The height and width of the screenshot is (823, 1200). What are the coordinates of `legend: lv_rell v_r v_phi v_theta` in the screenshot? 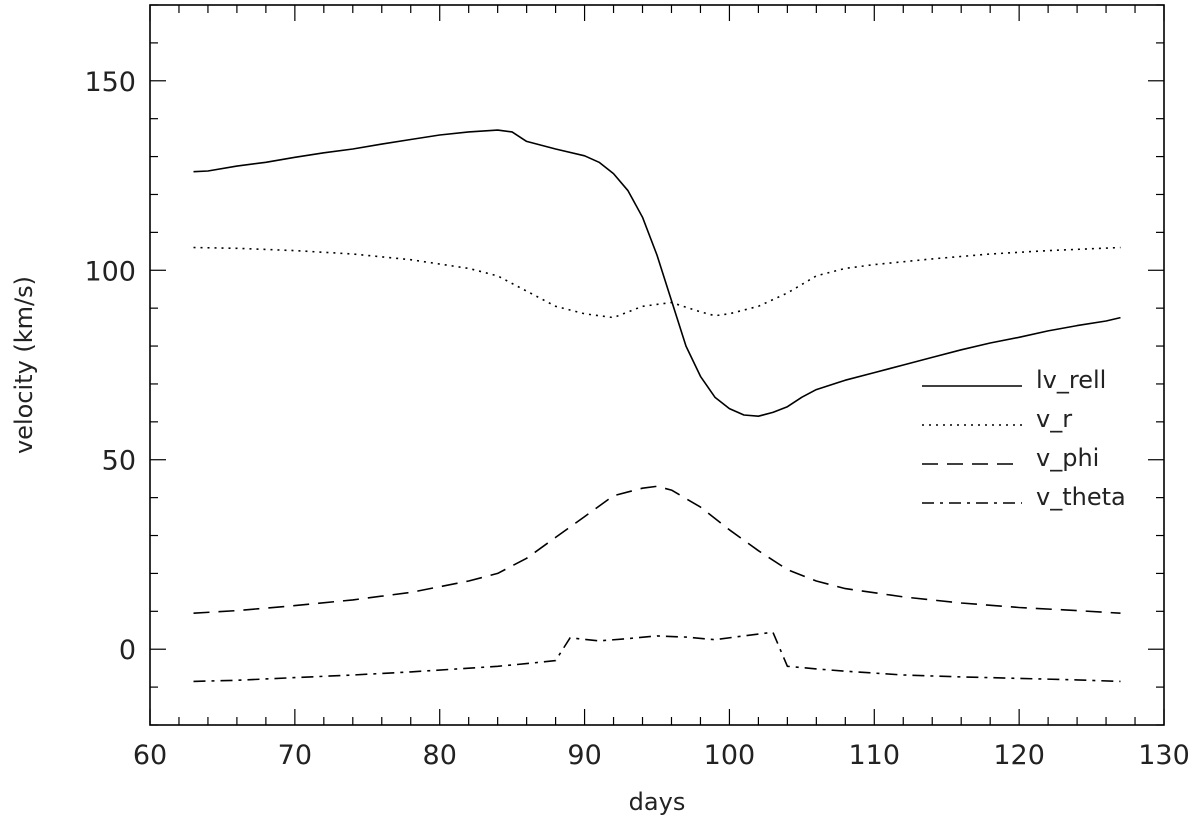 It's located at (1024, 438).